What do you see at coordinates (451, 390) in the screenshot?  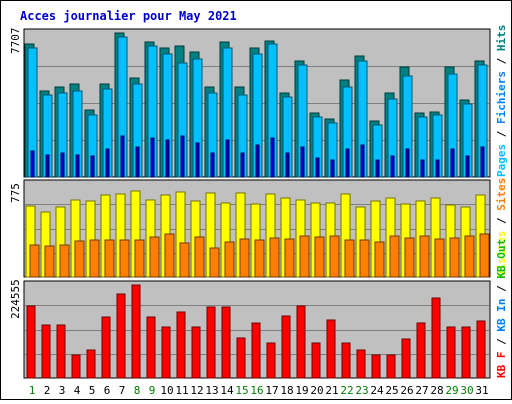 I see `x-tick-label: 29` at bounding box center [451, 390].